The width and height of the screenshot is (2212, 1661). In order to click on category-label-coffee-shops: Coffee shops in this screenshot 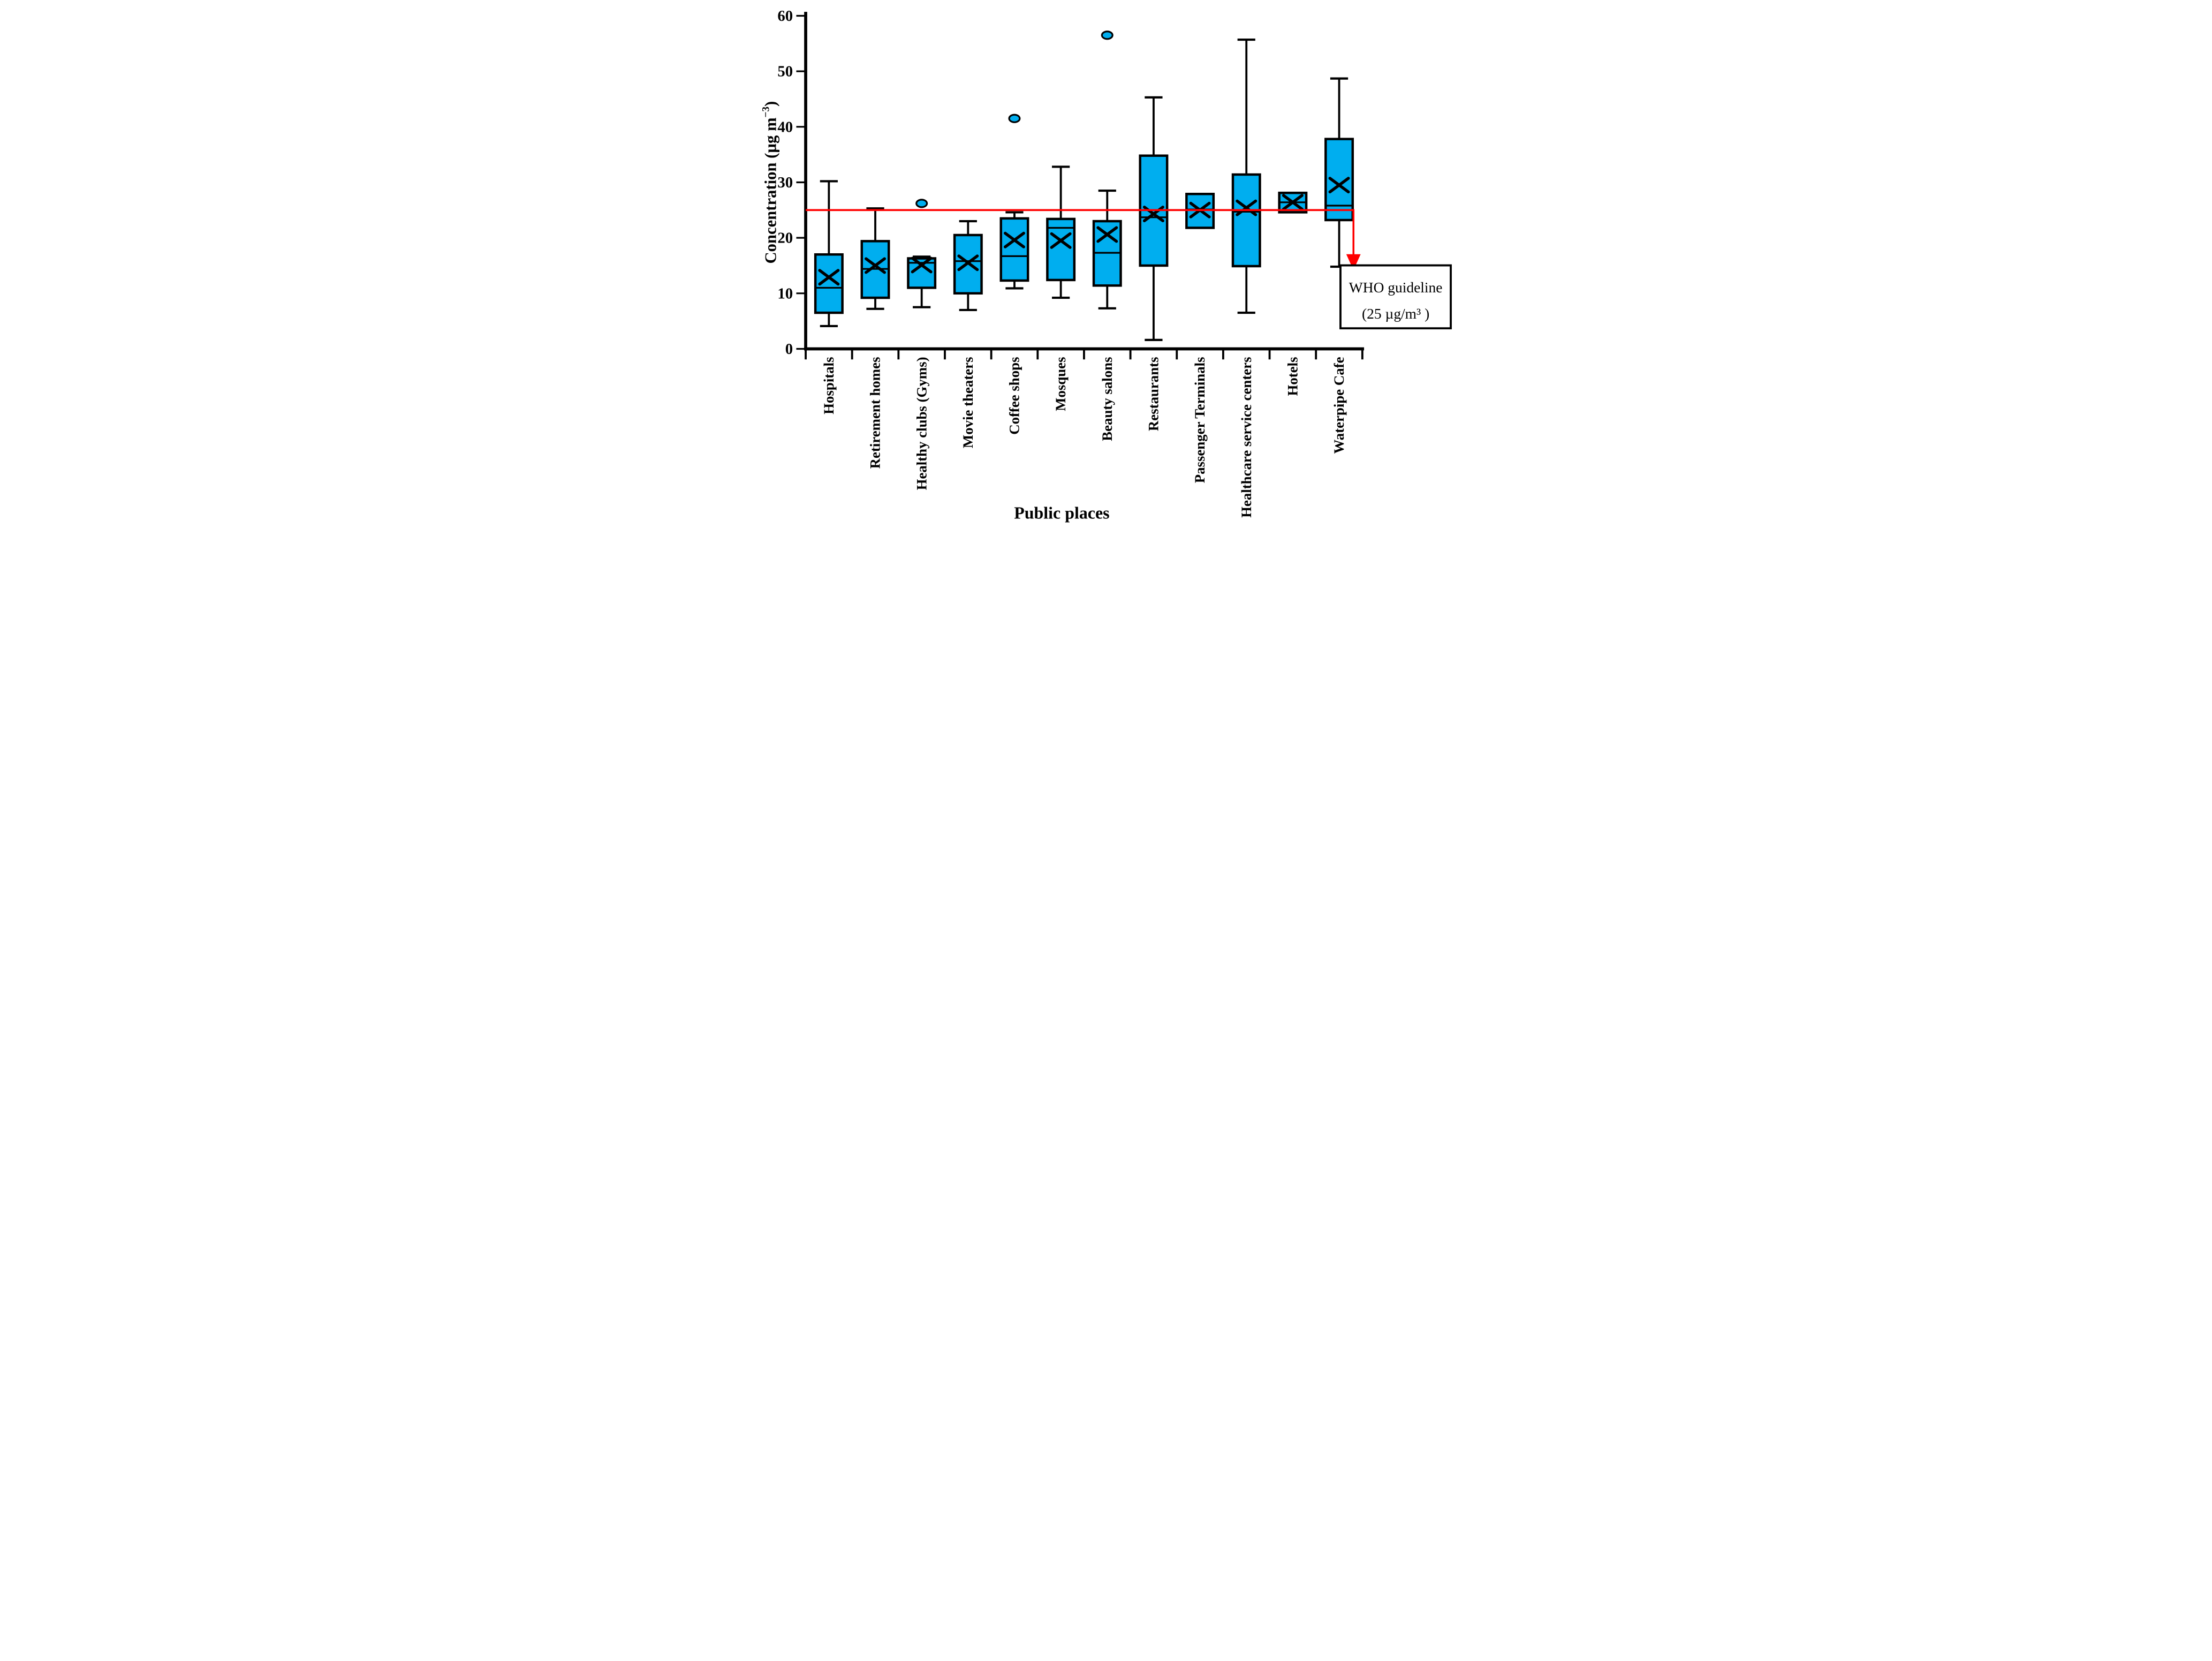, I will do `click(1014, 395)`.